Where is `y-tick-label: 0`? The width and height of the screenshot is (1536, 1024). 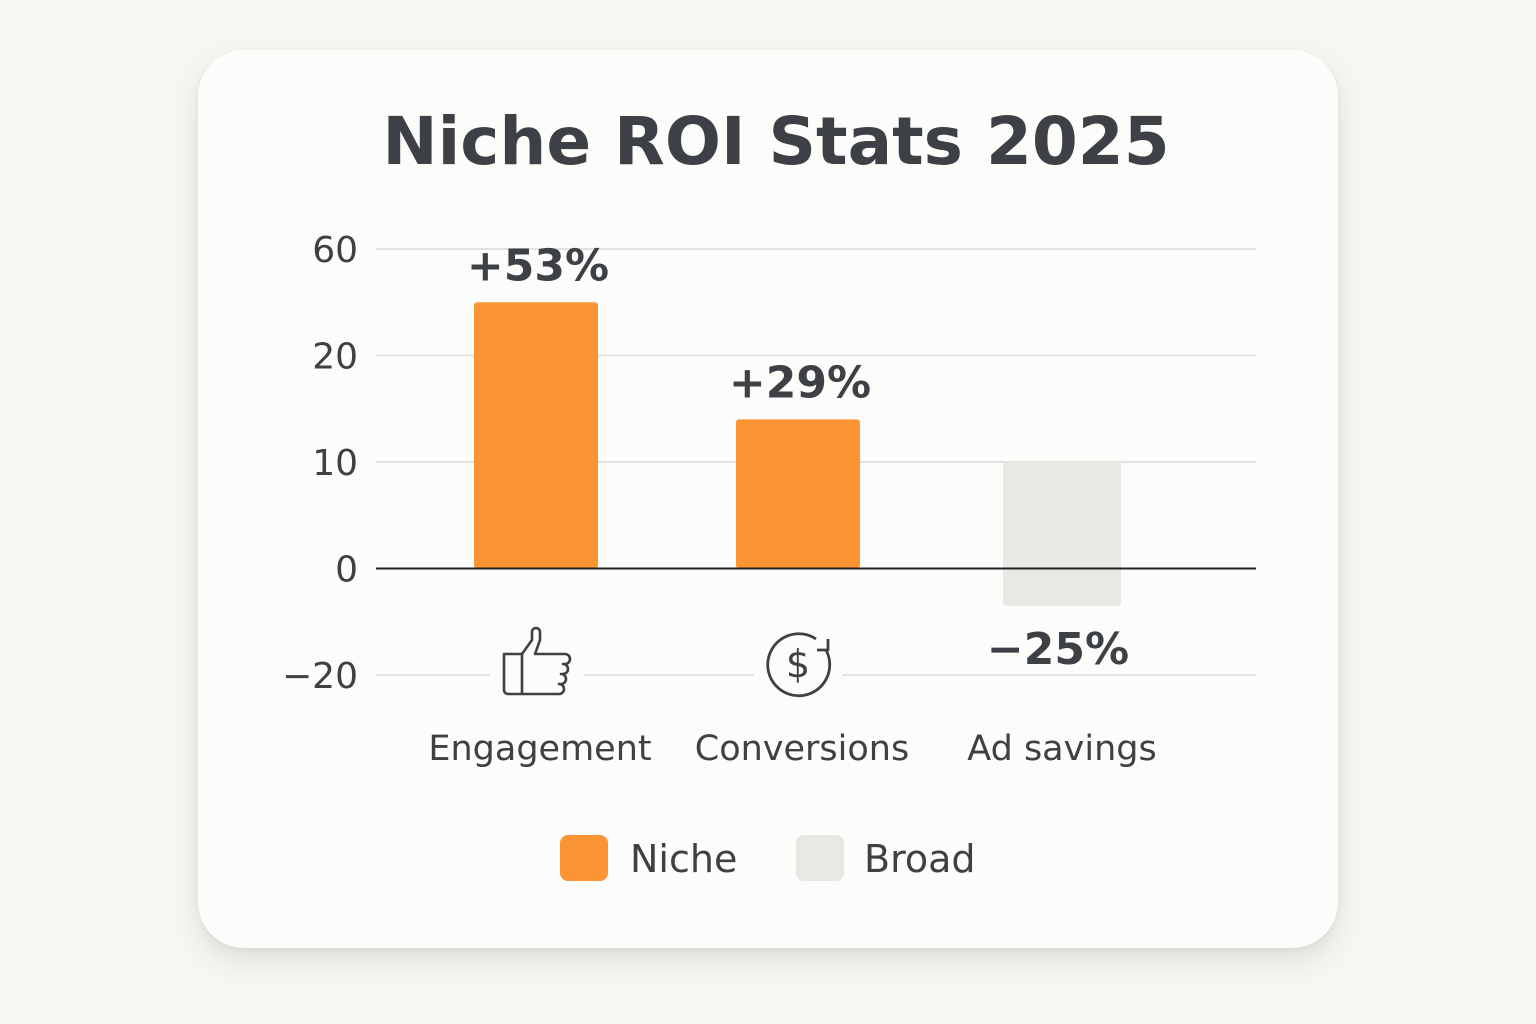
y-tick-label: 0 is located at coordinates (346, 570).